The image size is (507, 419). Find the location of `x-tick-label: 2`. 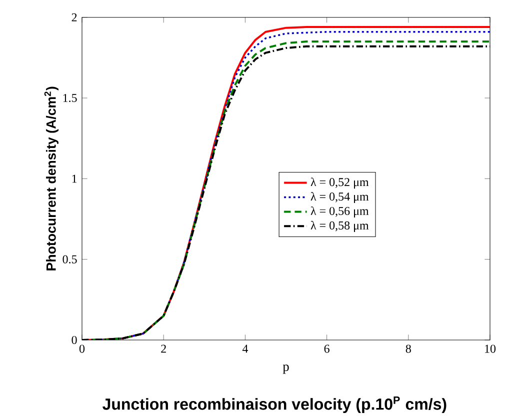

x-tick-label: 2 is located at coordinates (163, 348).